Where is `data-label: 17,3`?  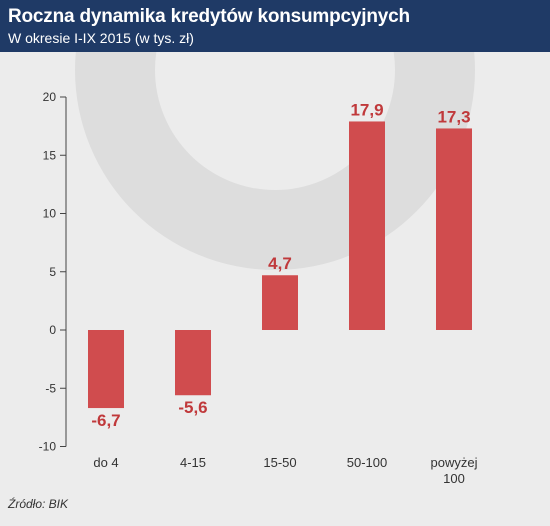 data-label: 17,3 is located at coordinates (453, 116).